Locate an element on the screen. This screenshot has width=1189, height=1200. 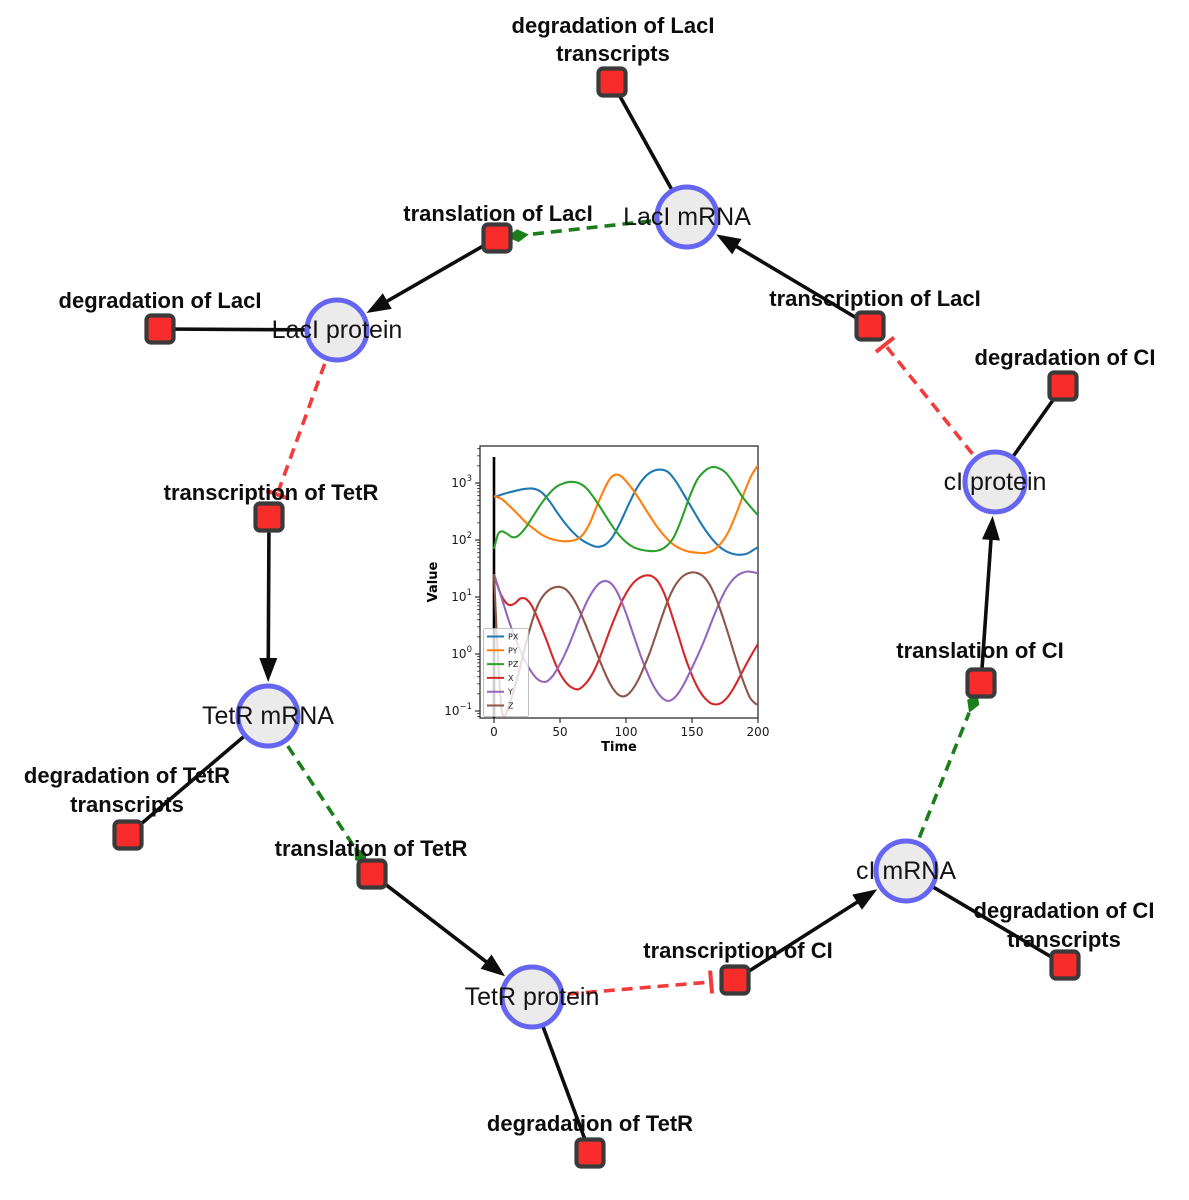
species-label-lacI_mRNA: LacI mRNA is located at coordinates (687, 217).